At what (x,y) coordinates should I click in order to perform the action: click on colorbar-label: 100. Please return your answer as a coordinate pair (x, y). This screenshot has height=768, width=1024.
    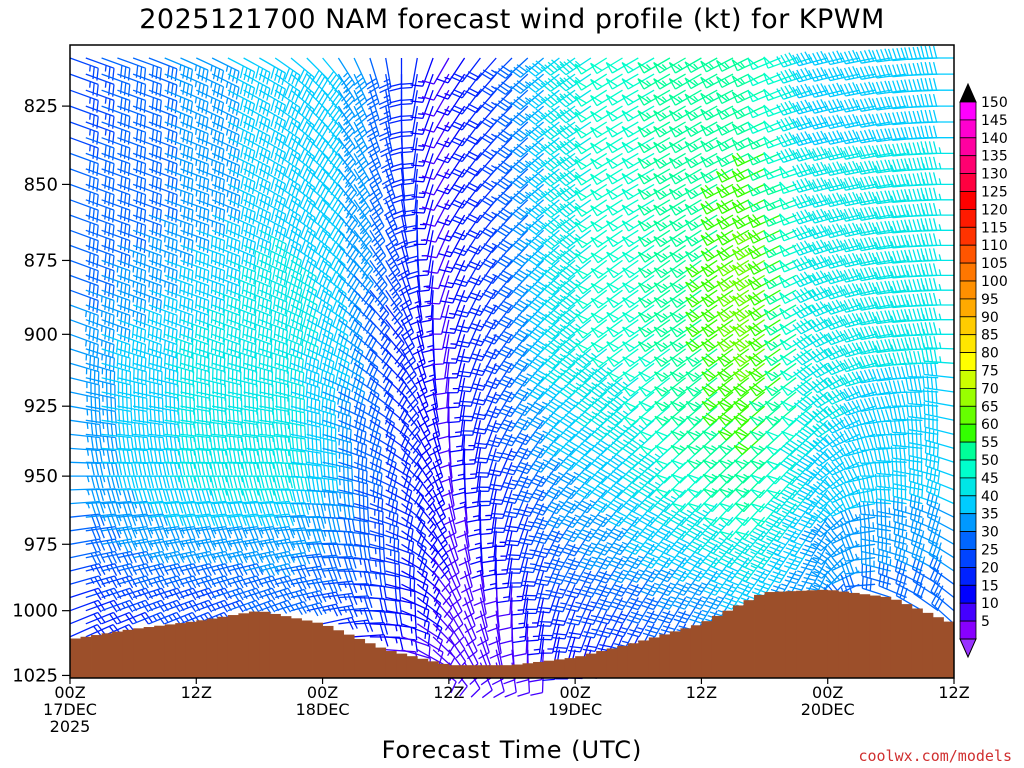
    Looking at the image, I should click on (994, 282).